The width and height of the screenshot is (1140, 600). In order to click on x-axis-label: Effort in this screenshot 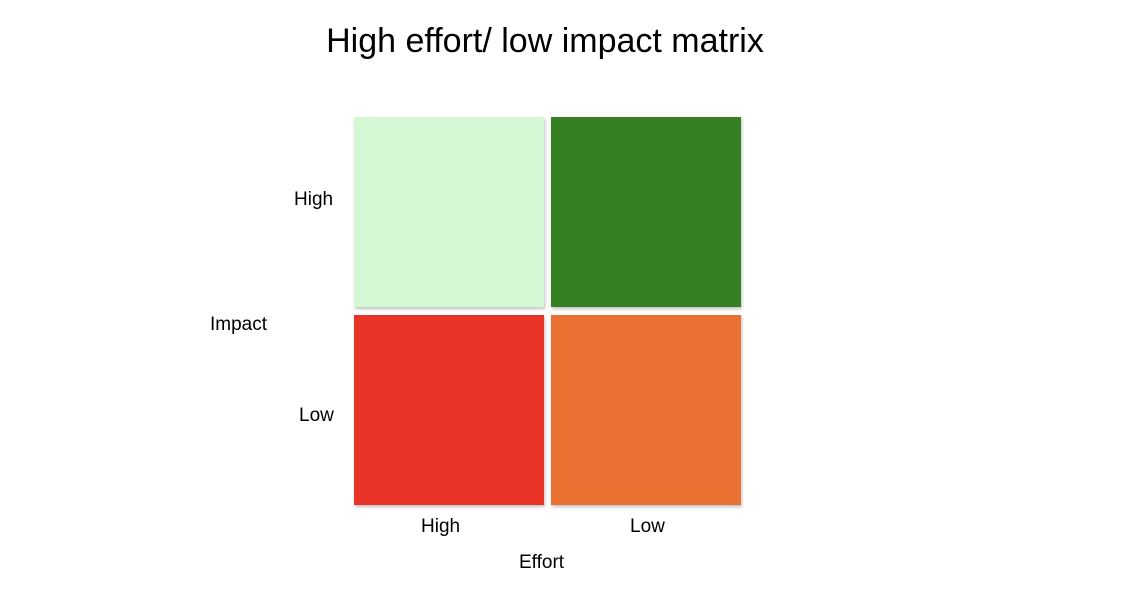, I will do `click(542, 562)`.